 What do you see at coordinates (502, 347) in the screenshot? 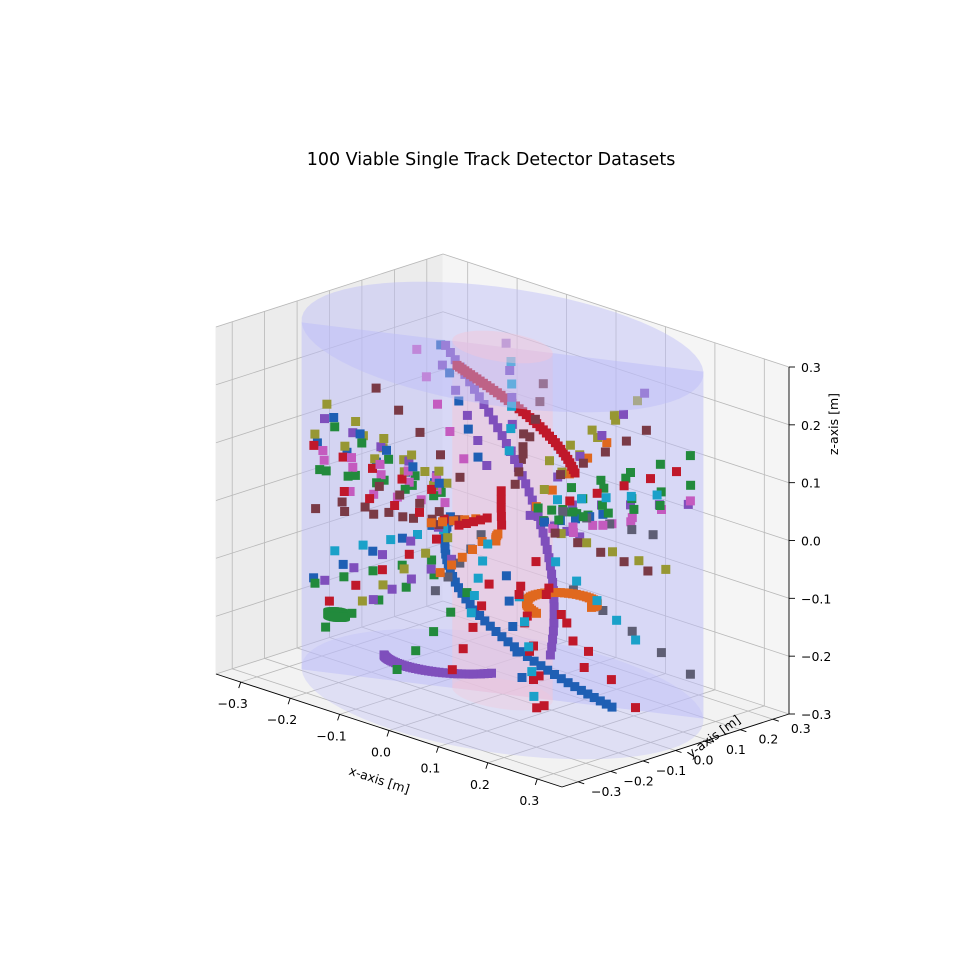
I see `cylinder-top-cap` at bounding box center [502, 347].